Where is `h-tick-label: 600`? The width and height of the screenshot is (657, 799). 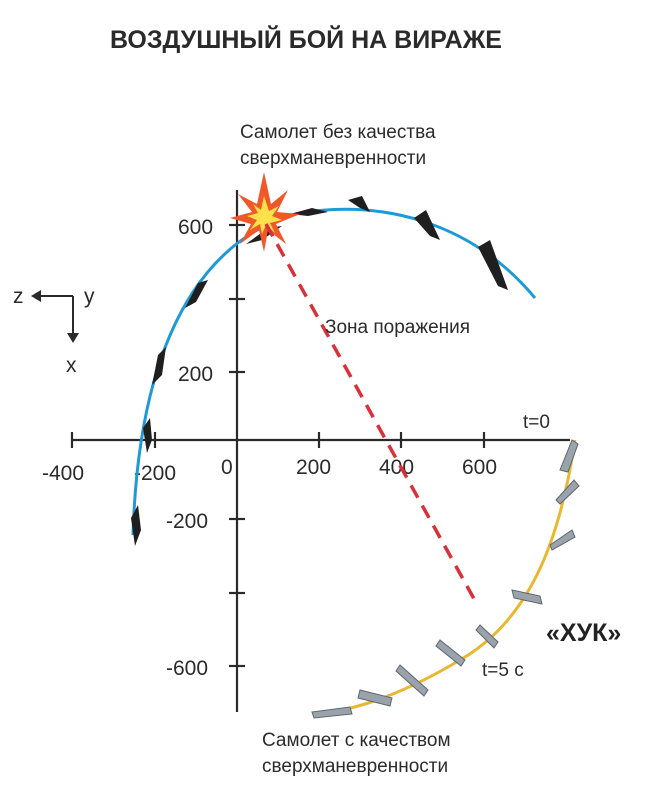 h-tick-label: 600 is located at coordinates (479, 467).